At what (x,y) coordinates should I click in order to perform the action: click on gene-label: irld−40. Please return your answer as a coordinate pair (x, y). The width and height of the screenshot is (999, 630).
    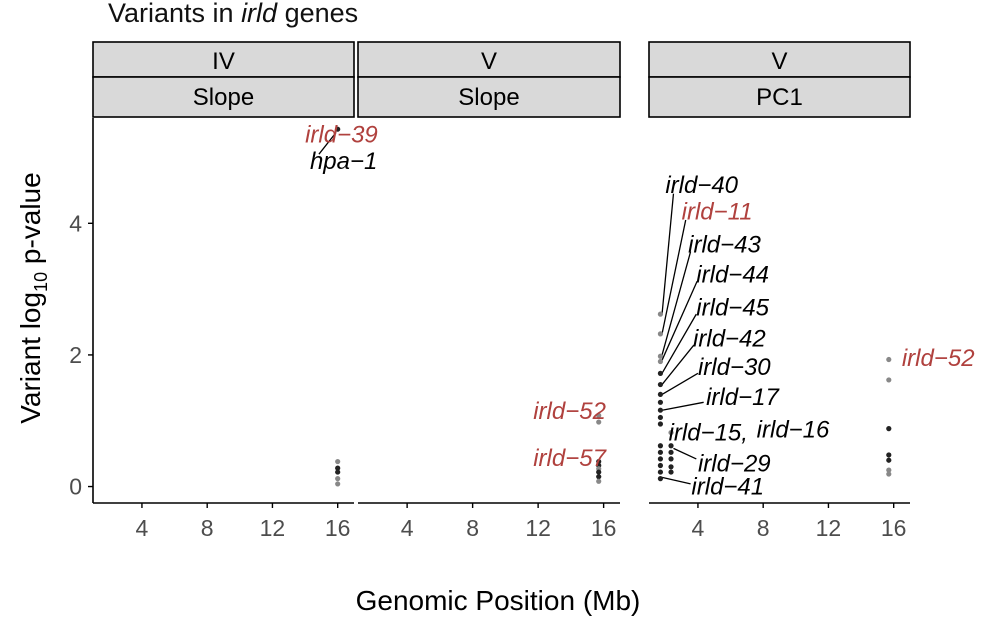
    Looking at the image, I should click on (701, 185).